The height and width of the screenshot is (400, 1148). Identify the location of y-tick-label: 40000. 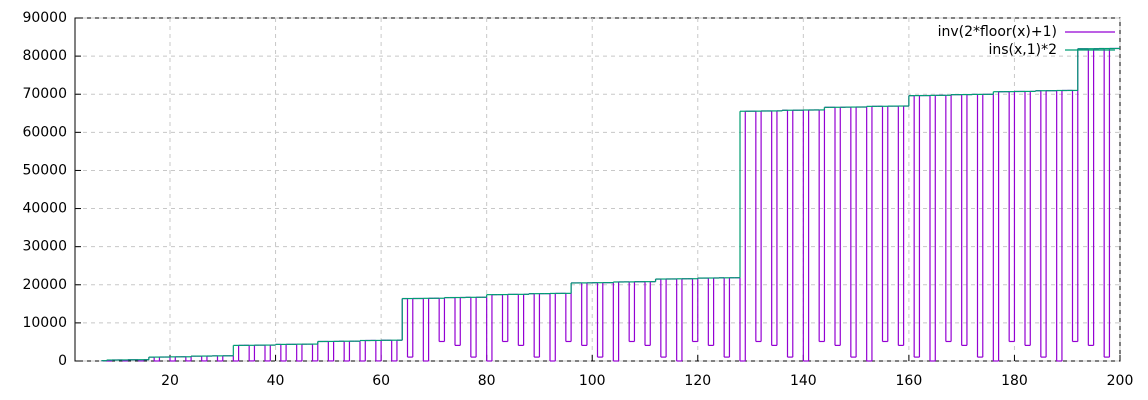
(44, 209).